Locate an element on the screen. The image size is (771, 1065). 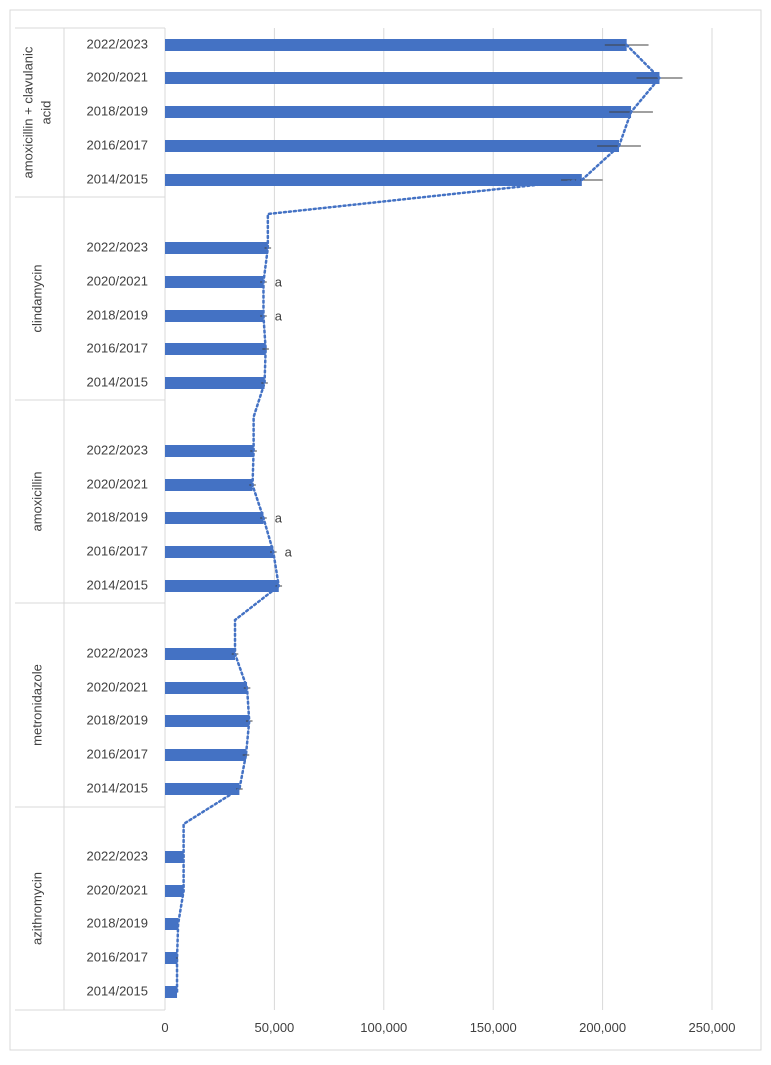
x-tick-label: 250,000 is located at coordinates (712, 1027).